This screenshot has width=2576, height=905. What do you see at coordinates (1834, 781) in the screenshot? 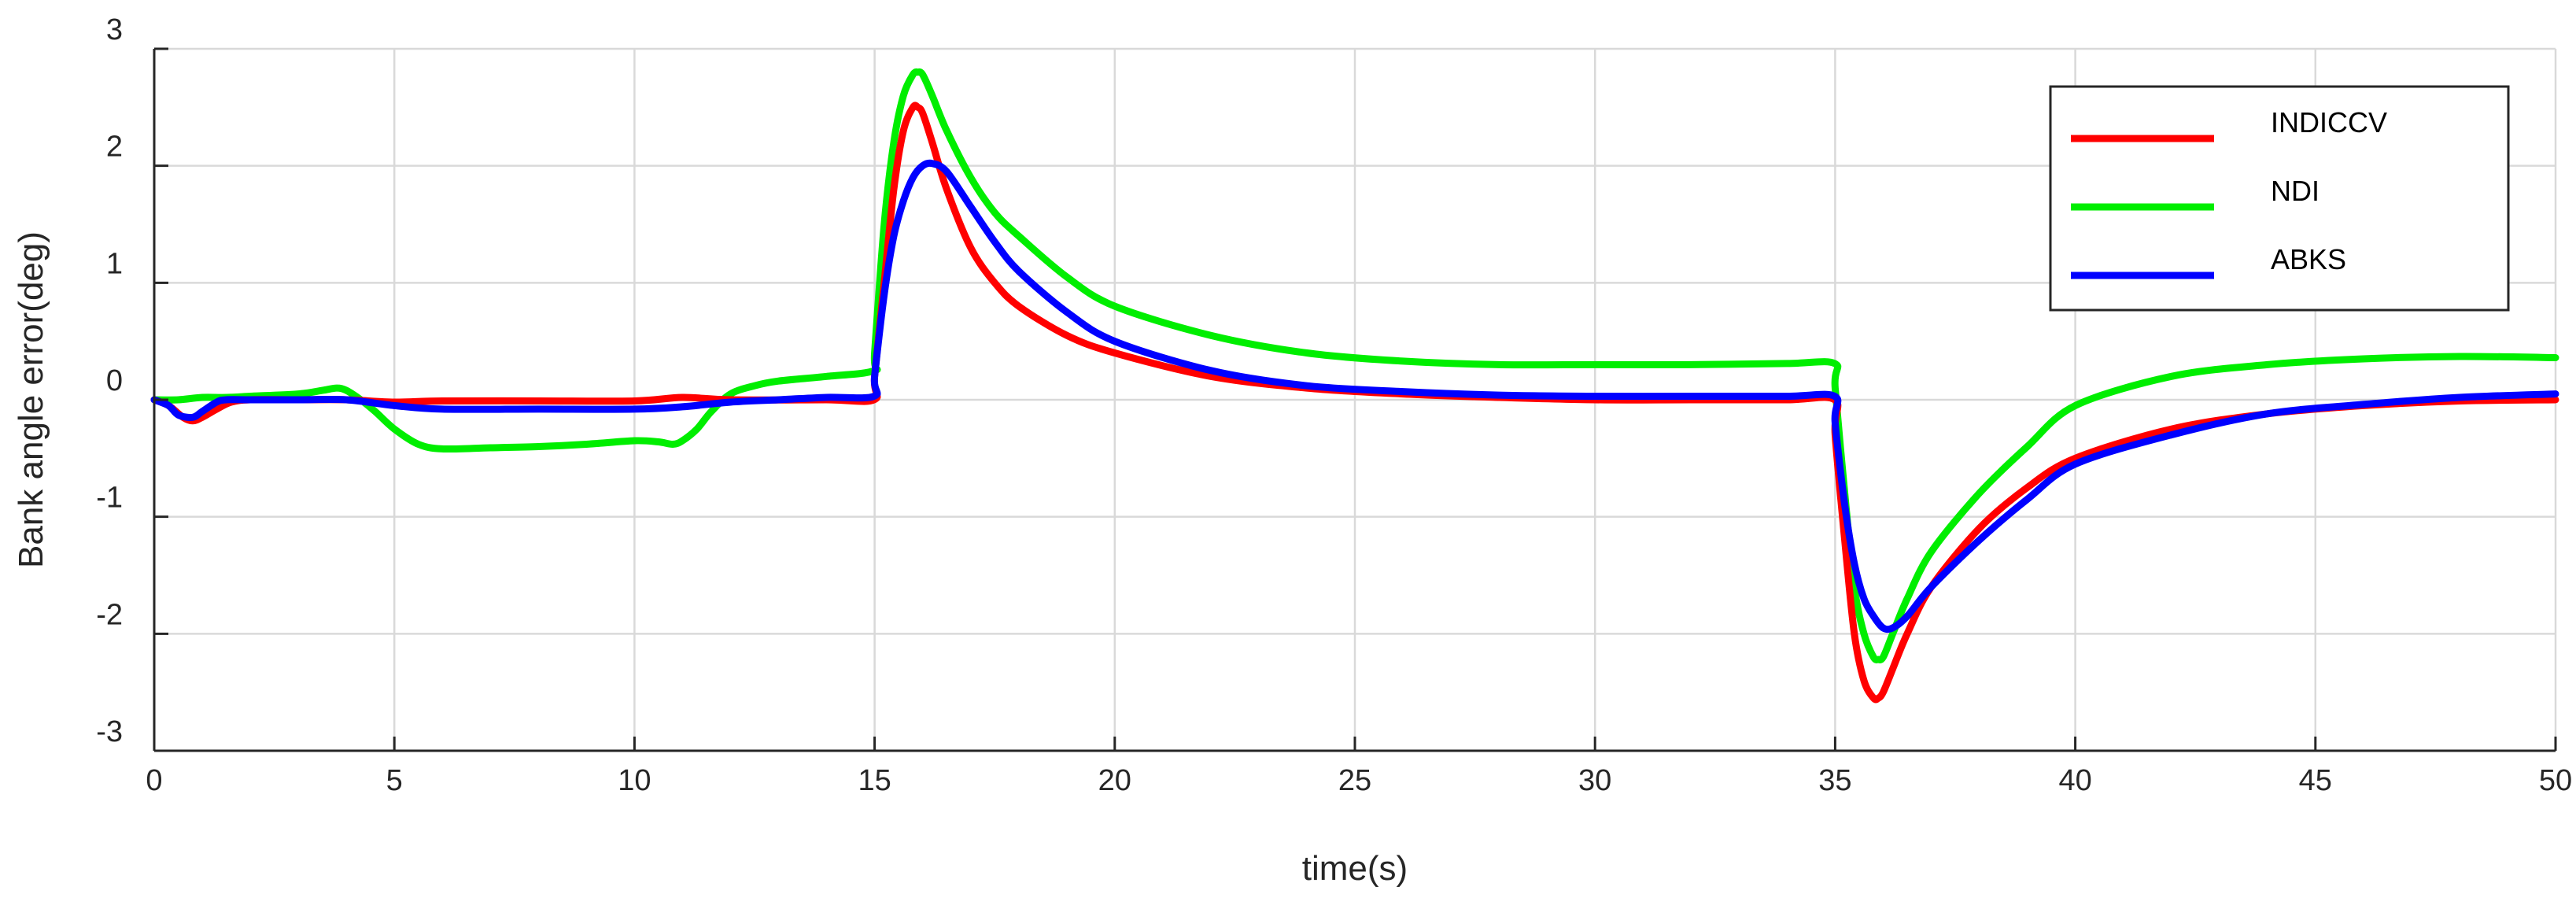
I see `x-tick-label-7: 35` at bounding box center [1834, 781].